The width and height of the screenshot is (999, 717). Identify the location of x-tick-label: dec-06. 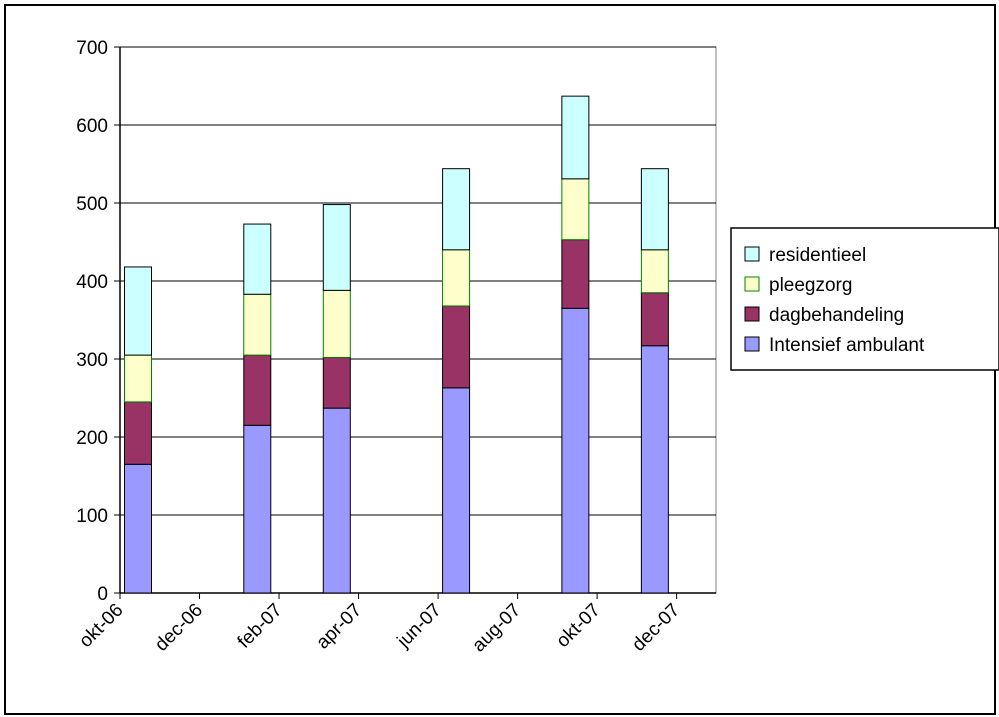
(179, 628).